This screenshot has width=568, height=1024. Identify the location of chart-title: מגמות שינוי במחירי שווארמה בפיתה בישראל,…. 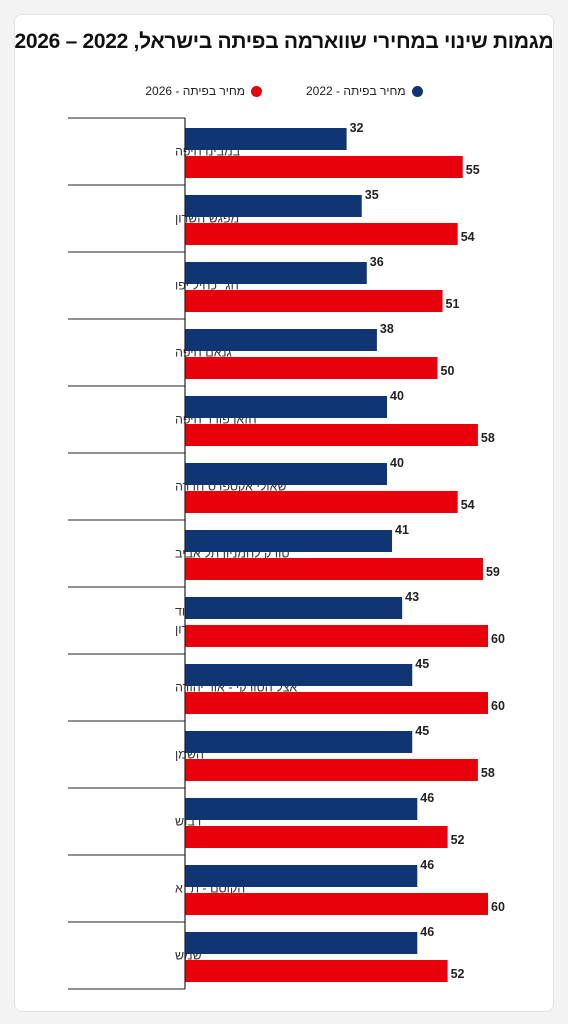
(284, 41).